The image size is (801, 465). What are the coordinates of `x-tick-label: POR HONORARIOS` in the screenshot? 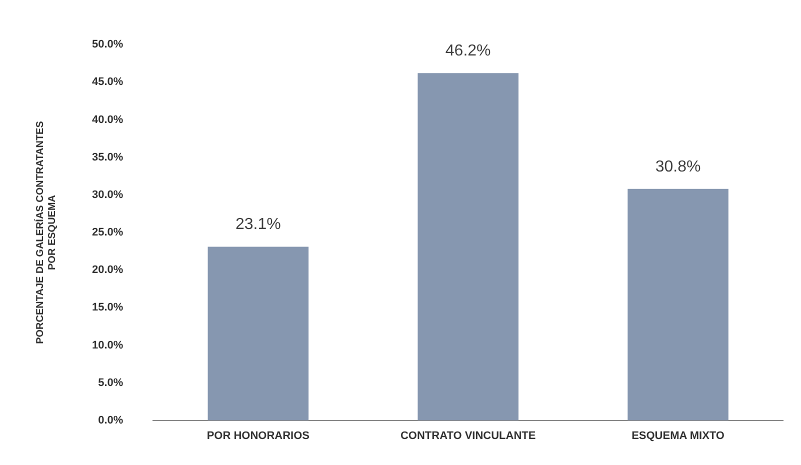 It's located at (258, 436).